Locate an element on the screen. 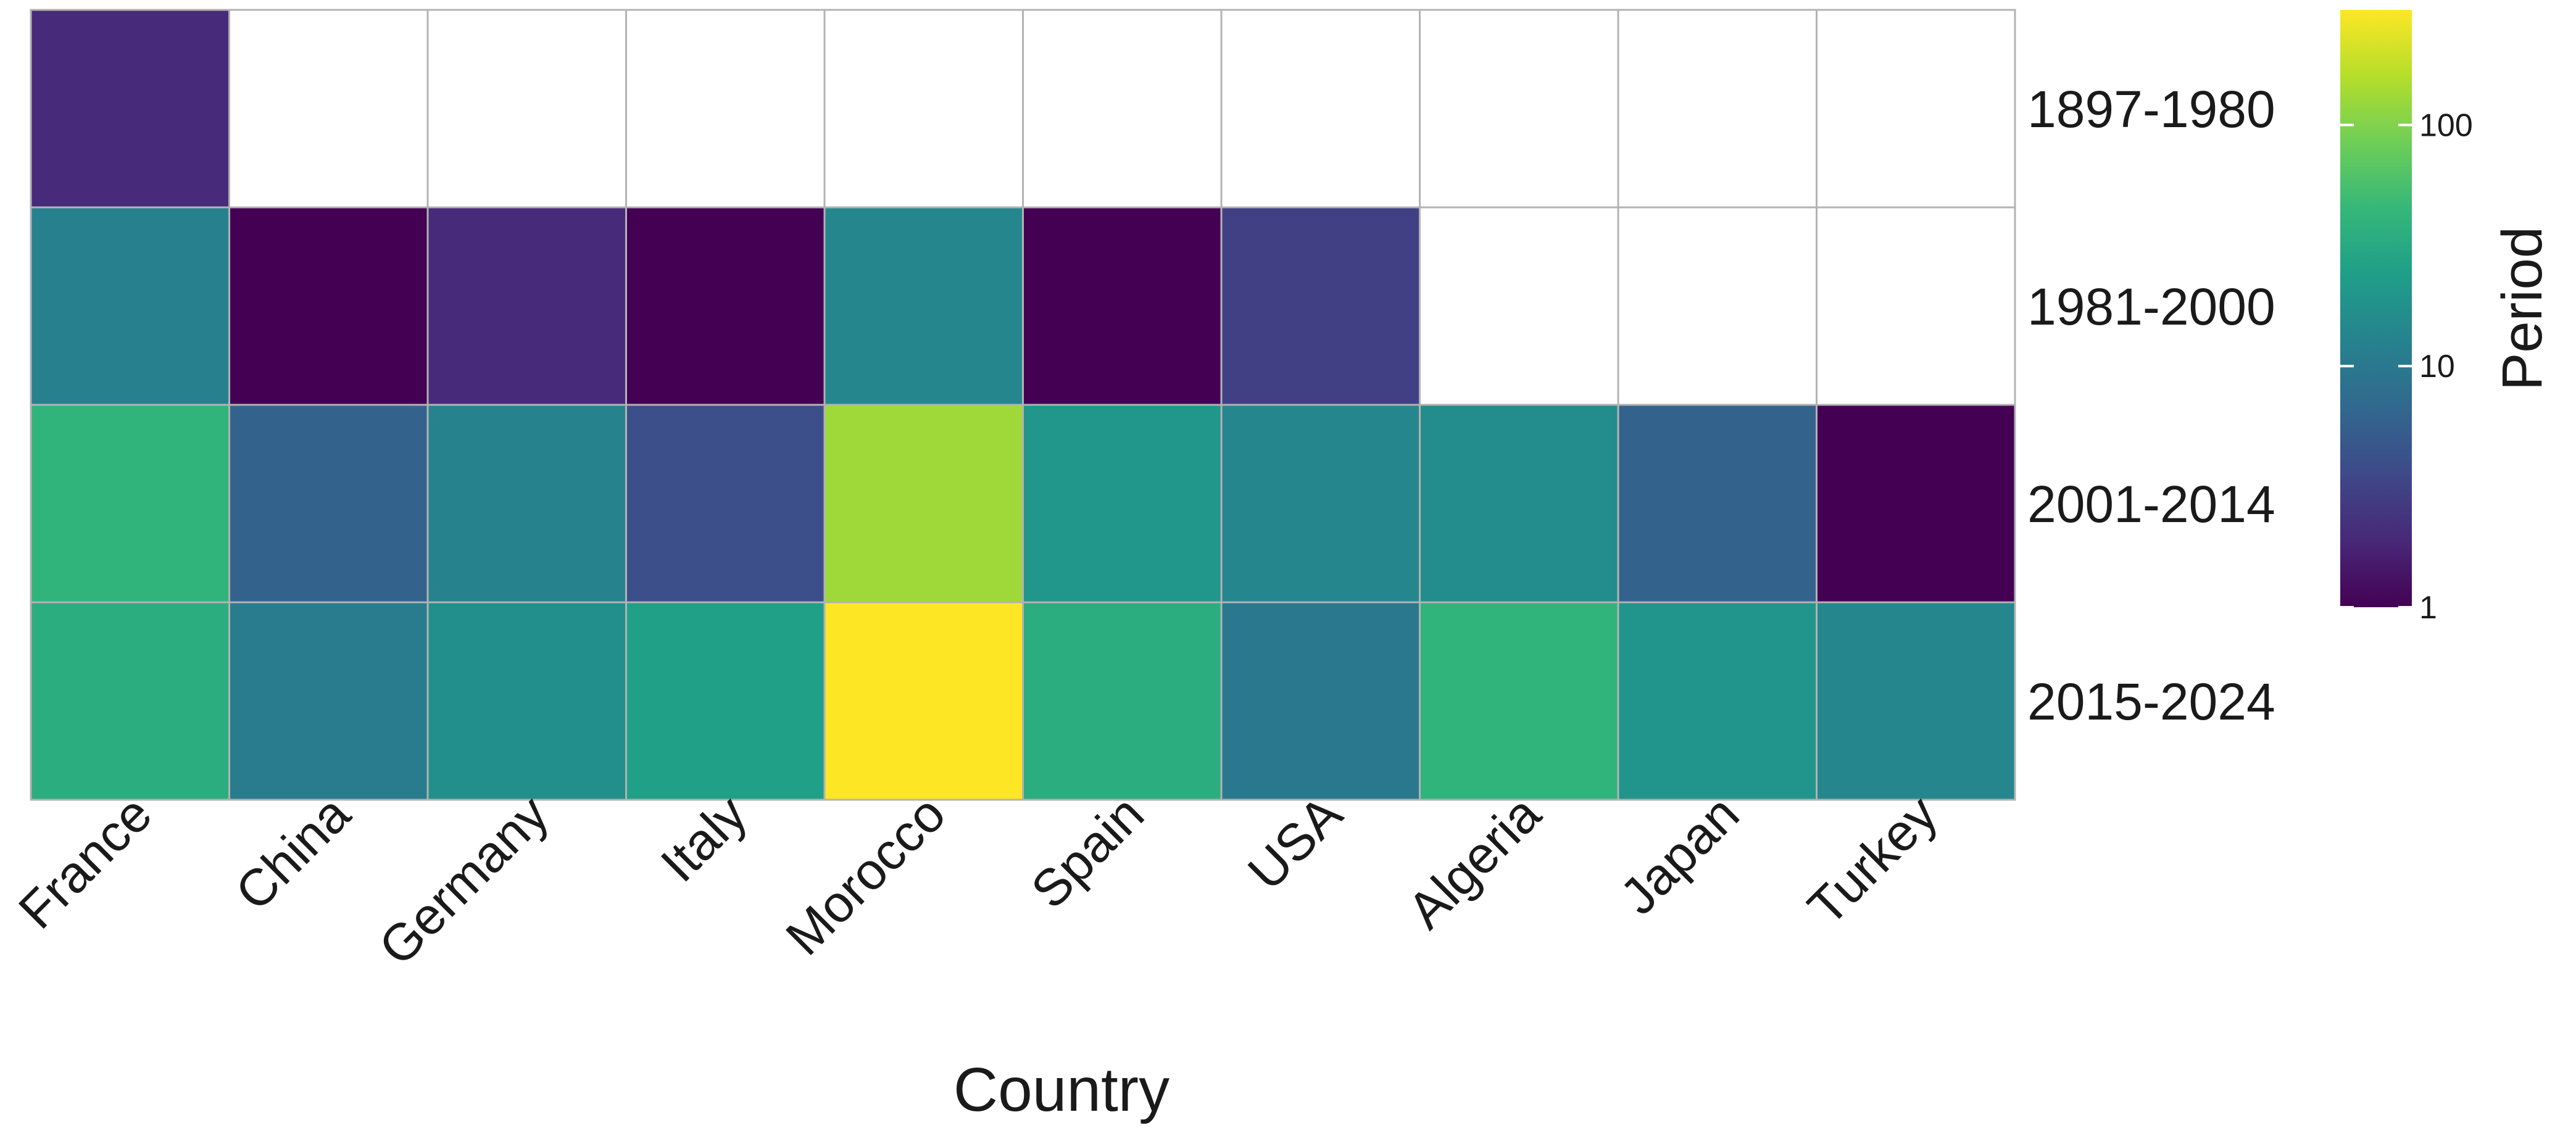 Image resolution: width=2576 pixels, height=1133 pixels. x-tick-label: Morocco is located at coordinates (865, 875).